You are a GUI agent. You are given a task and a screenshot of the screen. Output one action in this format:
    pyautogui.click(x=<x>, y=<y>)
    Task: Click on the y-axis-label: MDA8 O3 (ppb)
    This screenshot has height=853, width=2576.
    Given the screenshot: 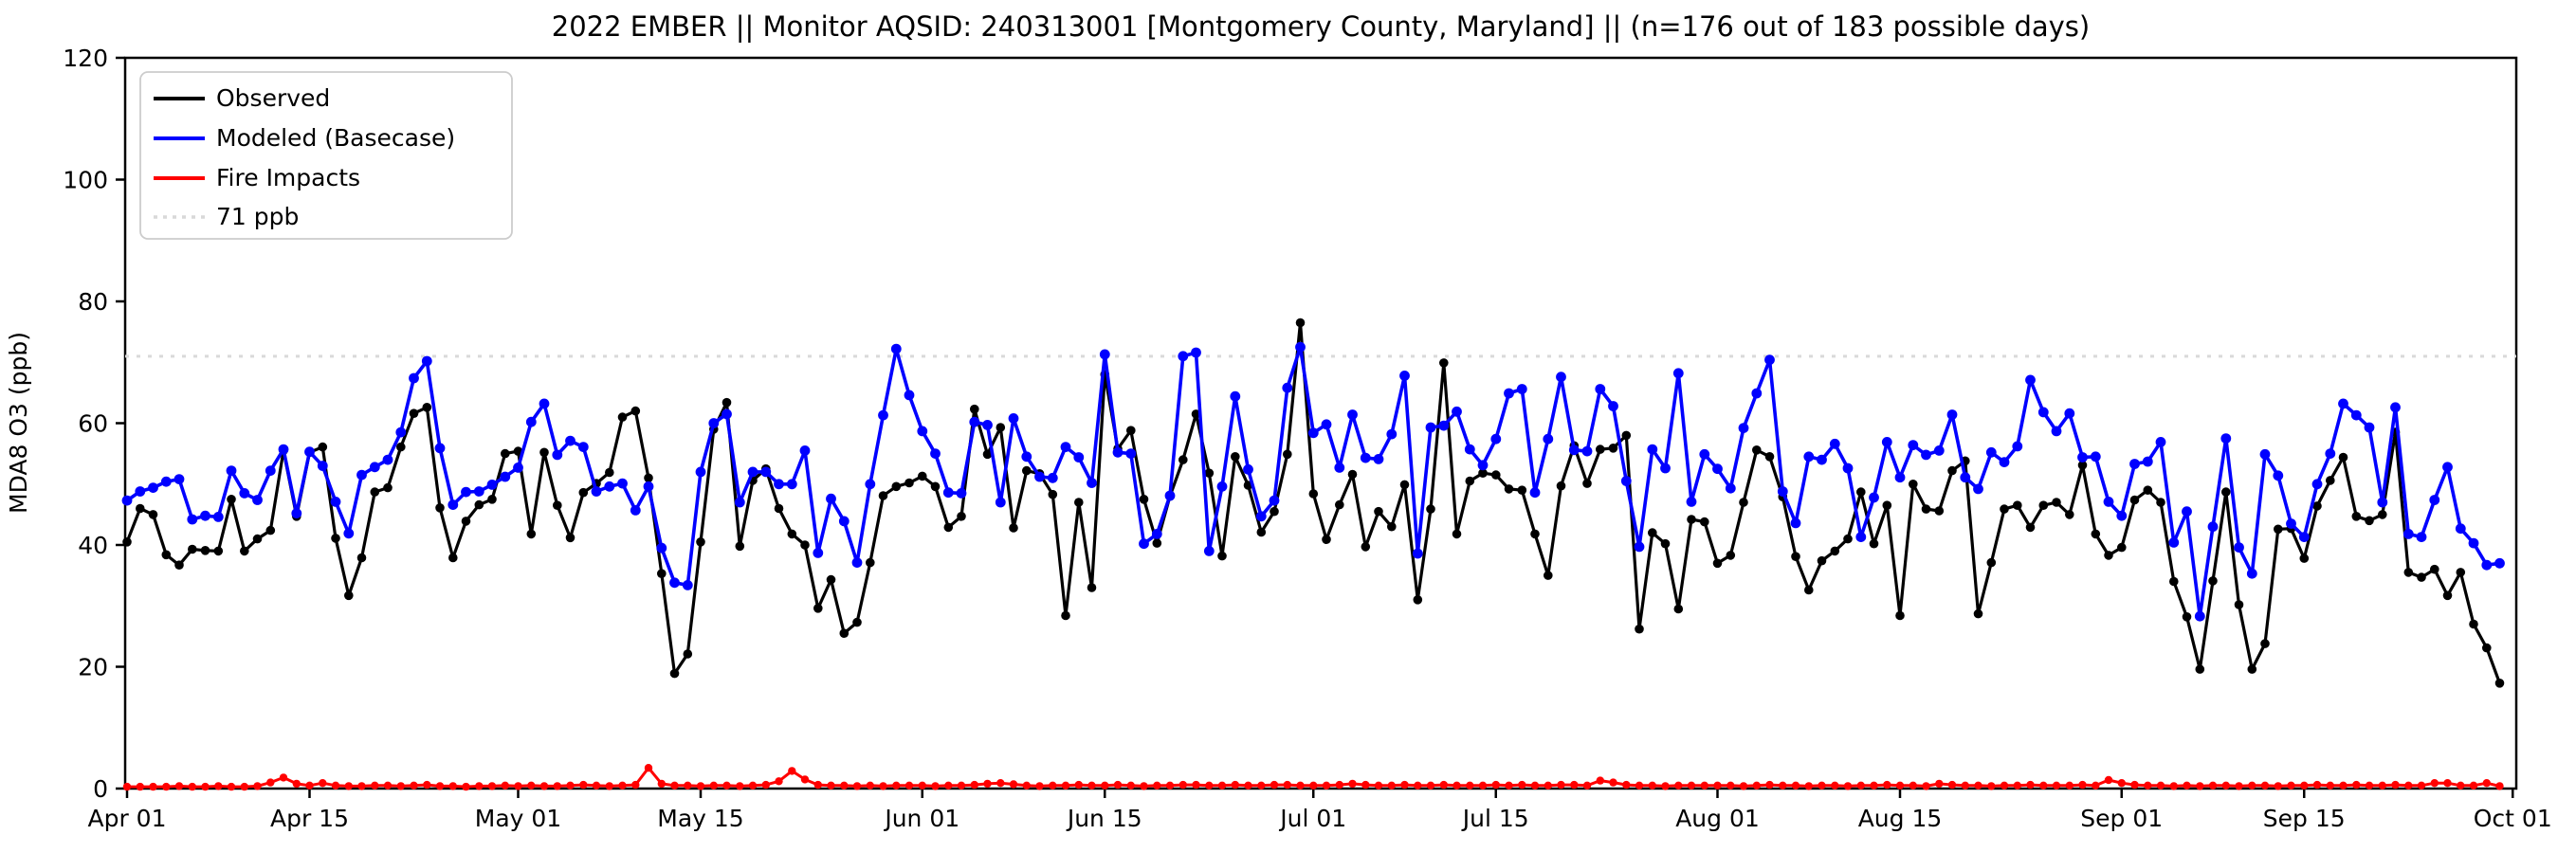 What is the action you would take?
    pyautogui.click(x=18, y=423)
    